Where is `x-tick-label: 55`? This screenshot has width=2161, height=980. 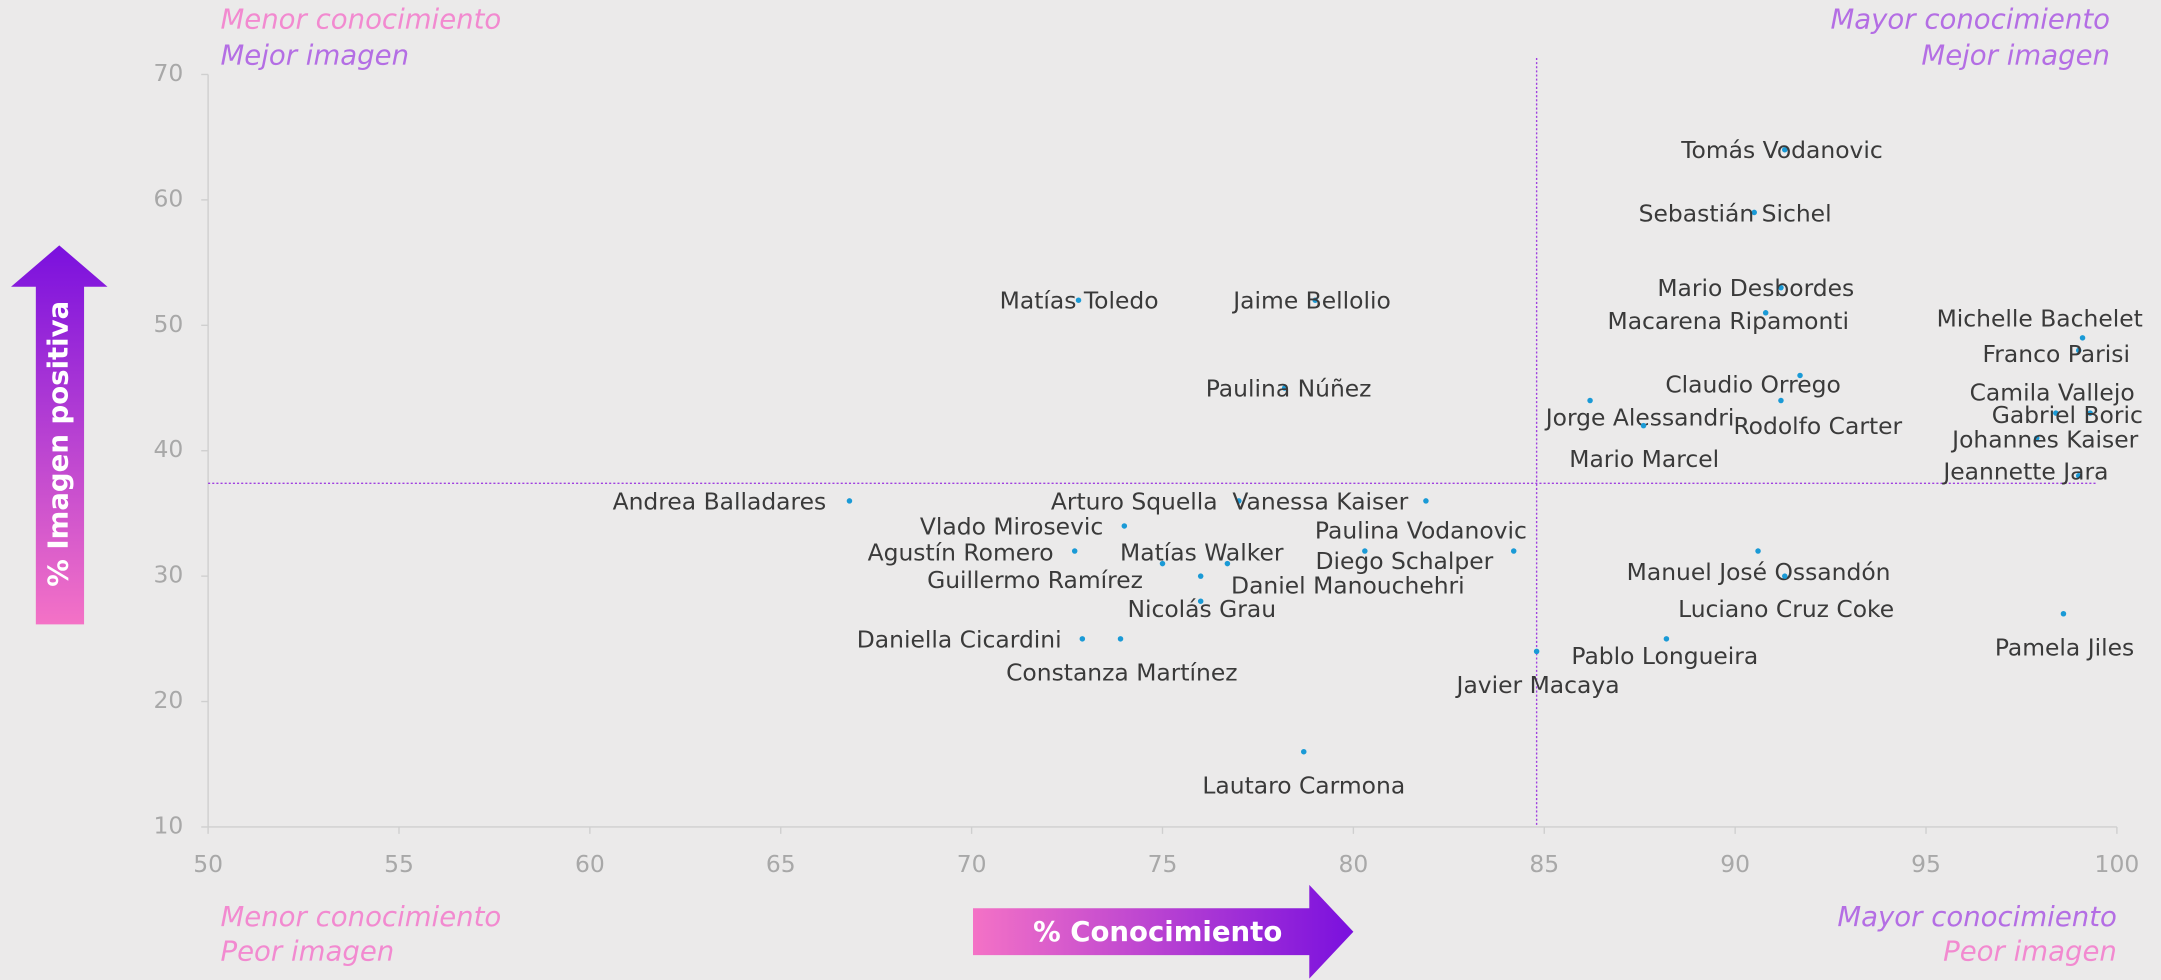
x-tick-label: 55 is located at coordinates (399, 864).